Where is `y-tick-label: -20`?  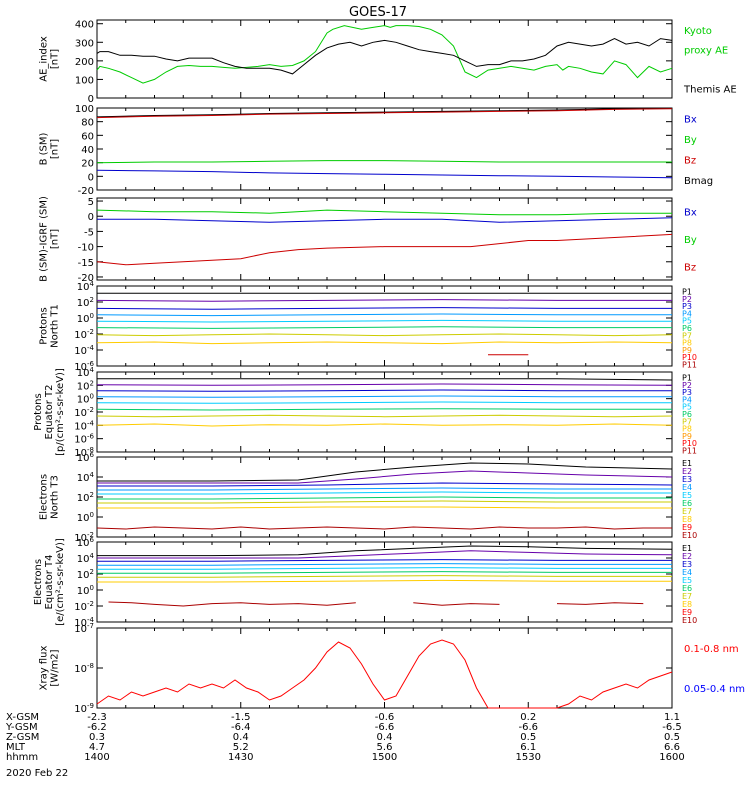
y-tick-label: -20 is located at coordinates (86, 278).